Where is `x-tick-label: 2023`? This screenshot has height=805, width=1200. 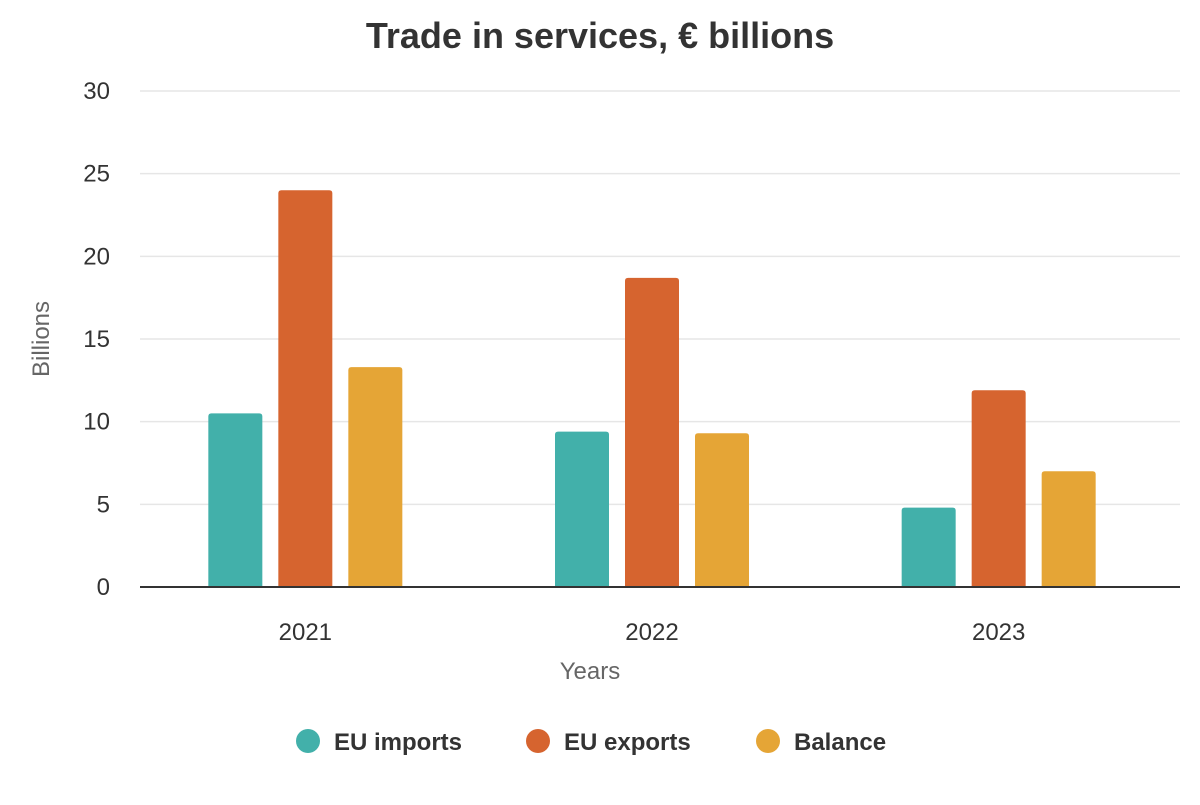 x-tick-label: 2023 is located at coordinates (998, 632).